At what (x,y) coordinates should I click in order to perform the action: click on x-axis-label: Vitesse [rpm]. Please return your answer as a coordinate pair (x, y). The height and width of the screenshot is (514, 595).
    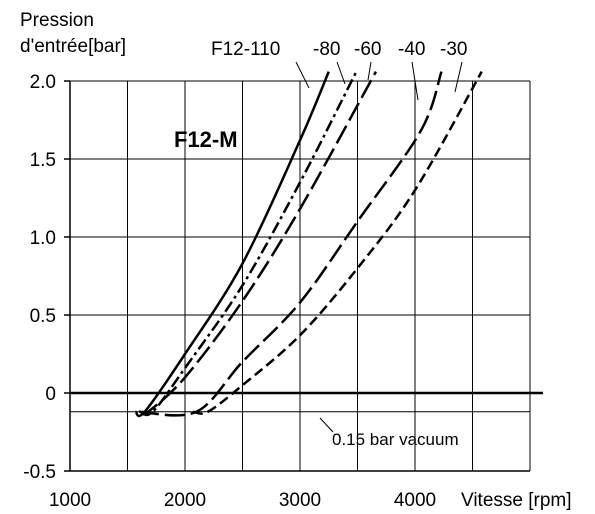
    Looking at the image, I should click on (516, 500).